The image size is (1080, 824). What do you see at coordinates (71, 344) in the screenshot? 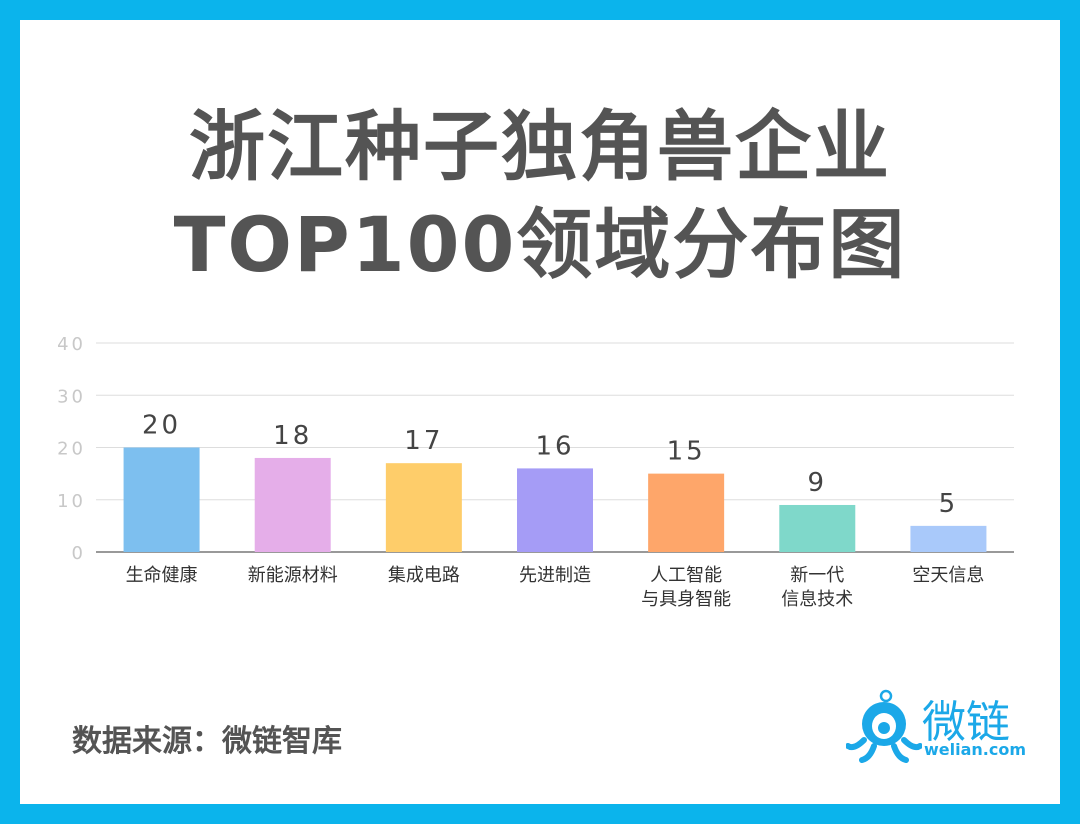
I see `y-tick-label: 40` at bounding box center [71, 344].